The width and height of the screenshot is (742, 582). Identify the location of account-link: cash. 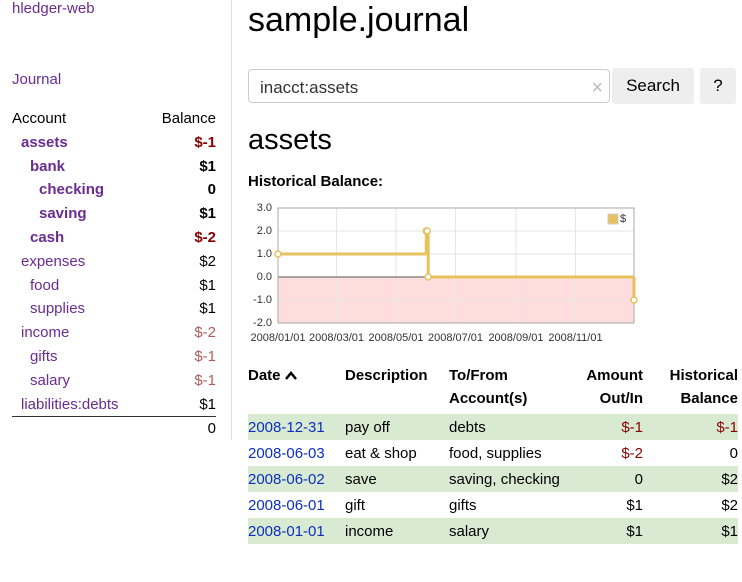
(47, 237).